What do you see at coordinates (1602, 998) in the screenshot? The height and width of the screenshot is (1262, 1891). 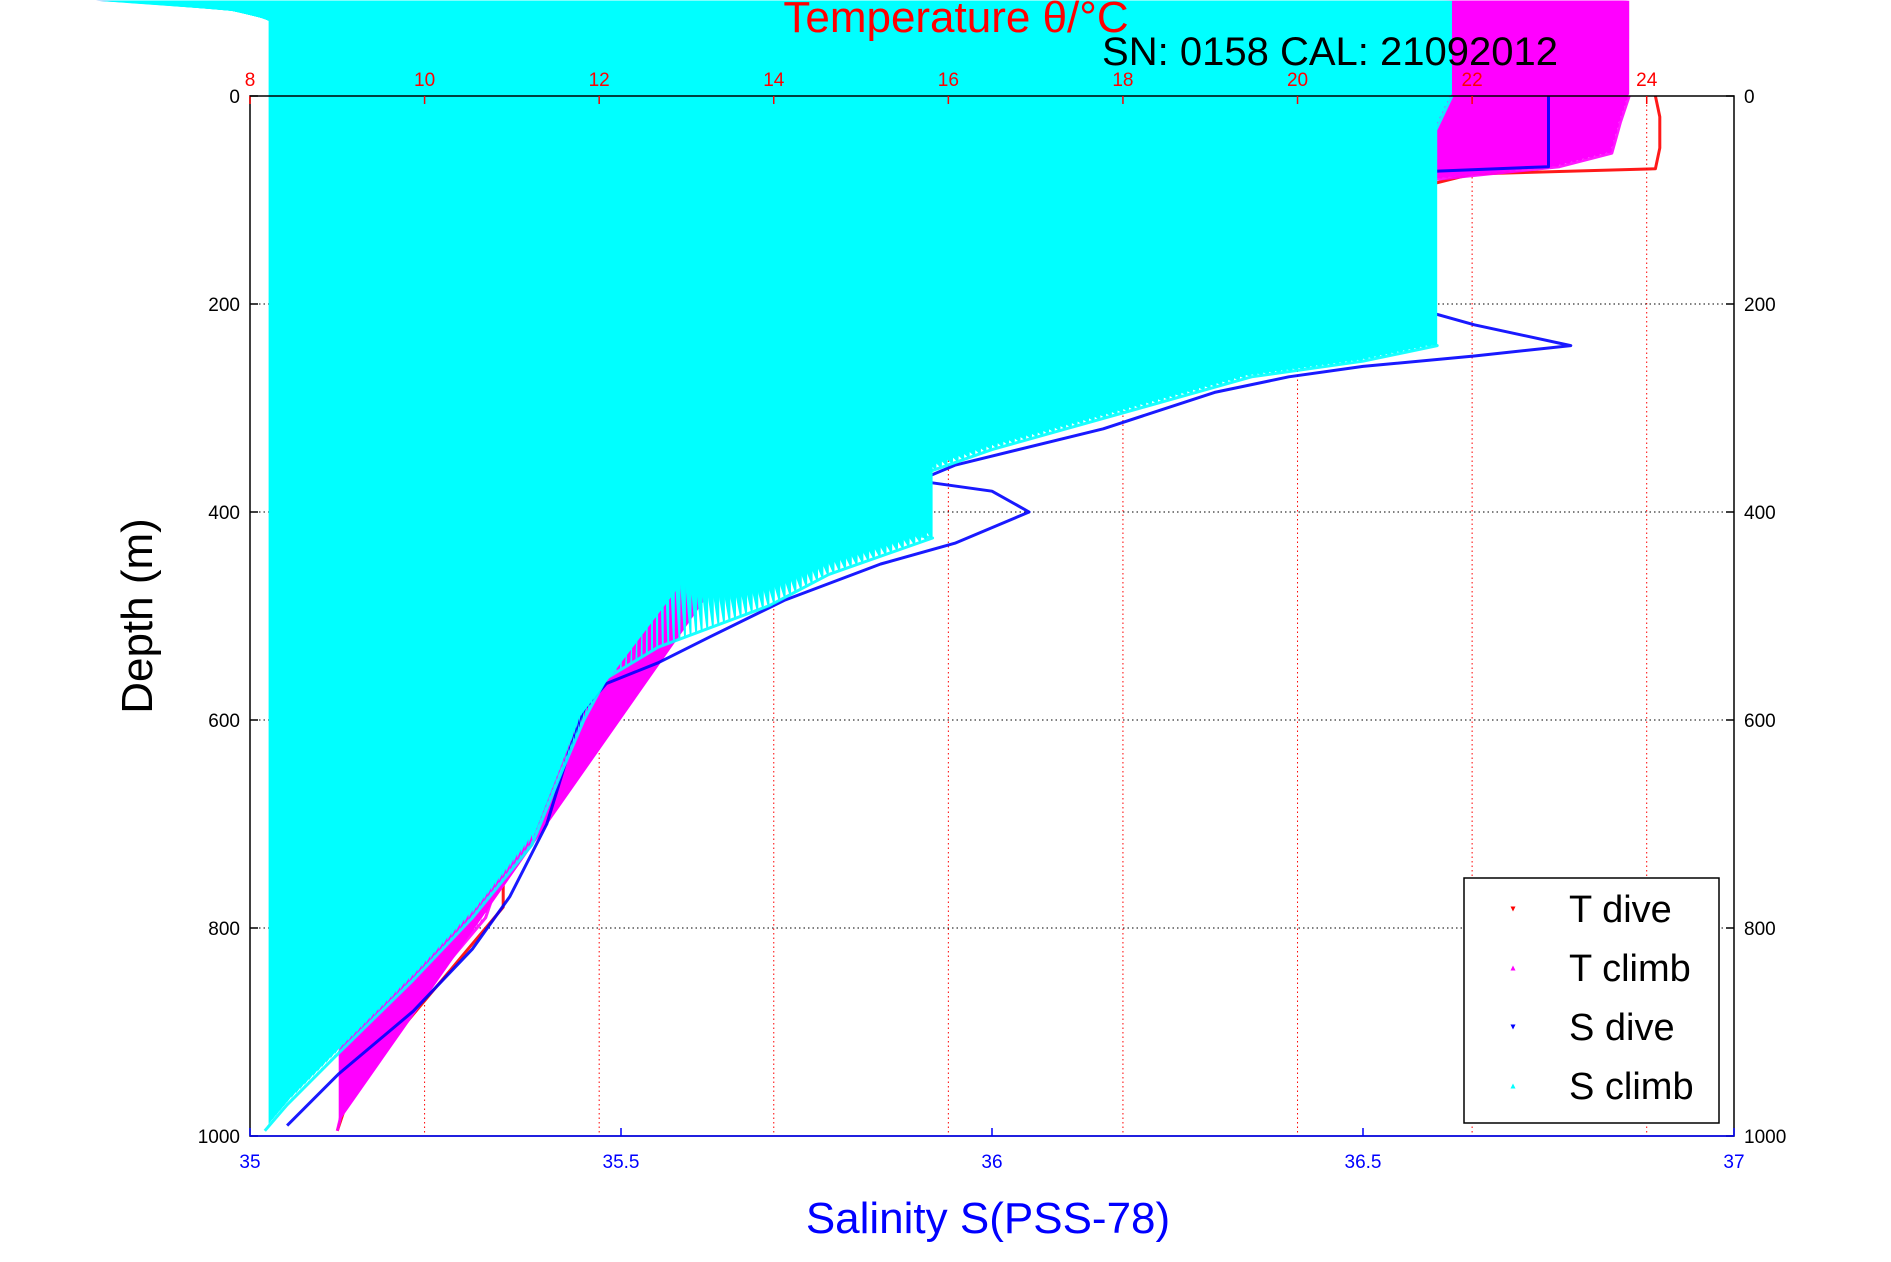 I see `legend-items: T dive T climb S dive S climb` at bounding box center [1602, 998].